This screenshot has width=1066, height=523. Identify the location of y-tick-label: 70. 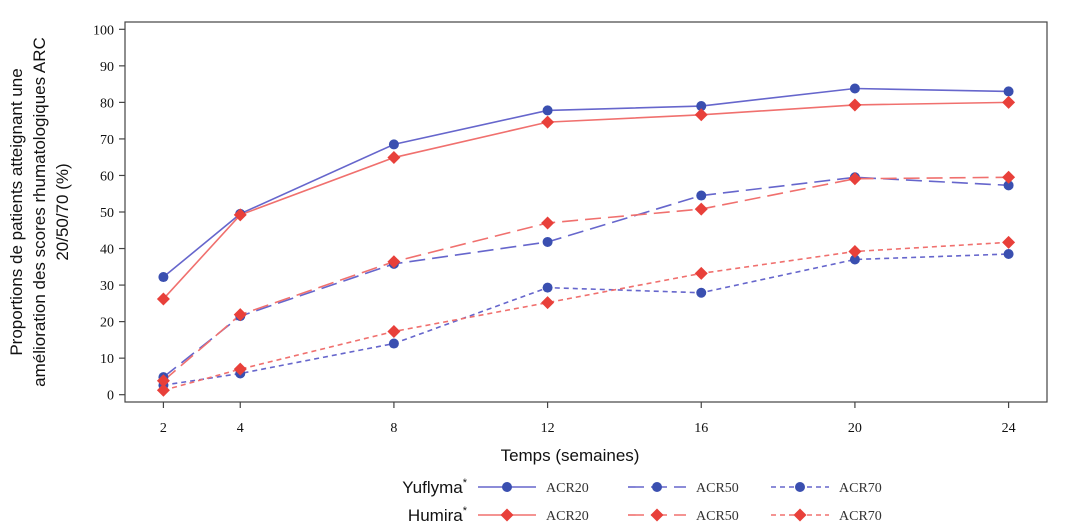
(107, 140).